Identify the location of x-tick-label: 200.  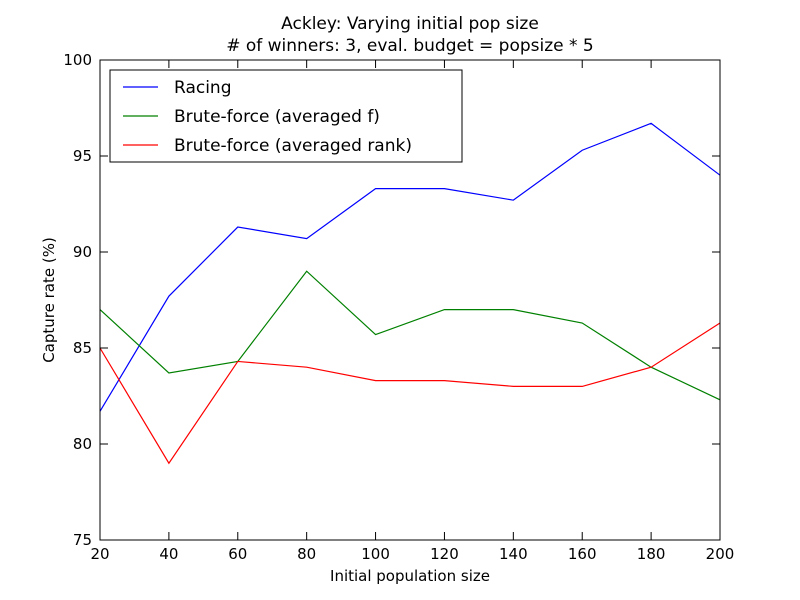
(720, 554).